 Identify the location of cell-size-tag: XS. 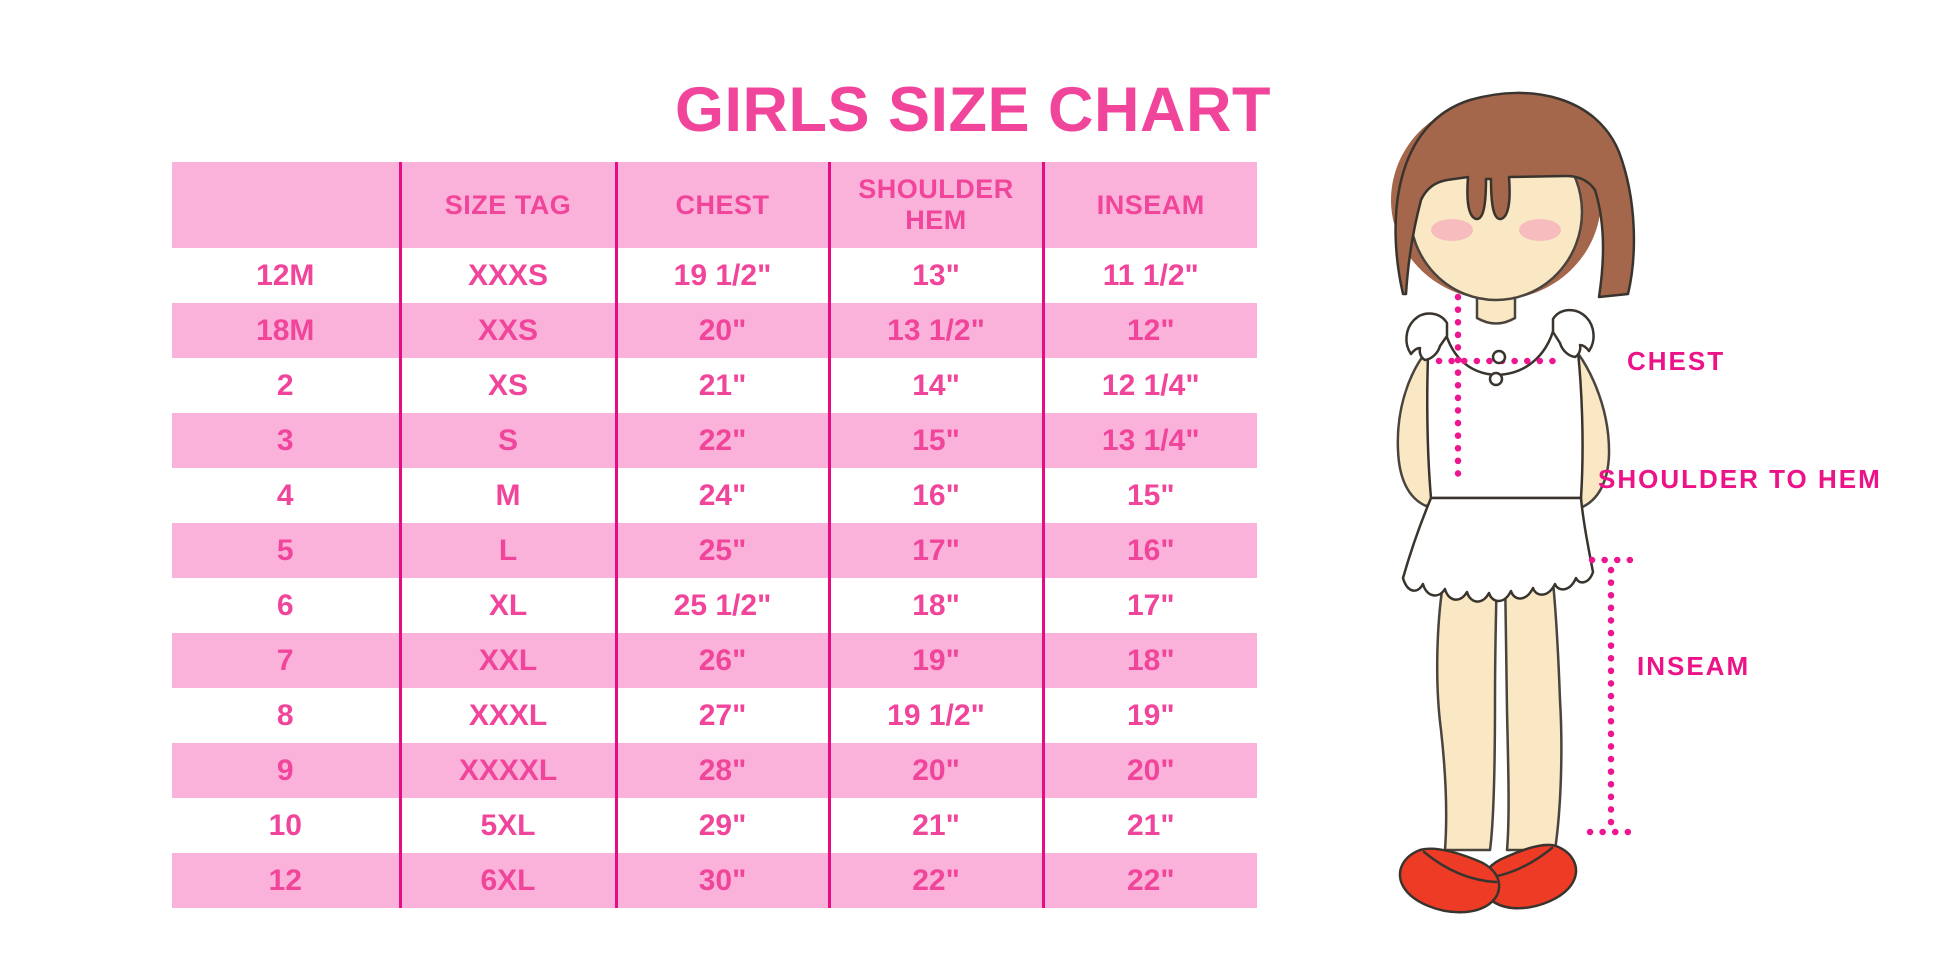
(509, 385).